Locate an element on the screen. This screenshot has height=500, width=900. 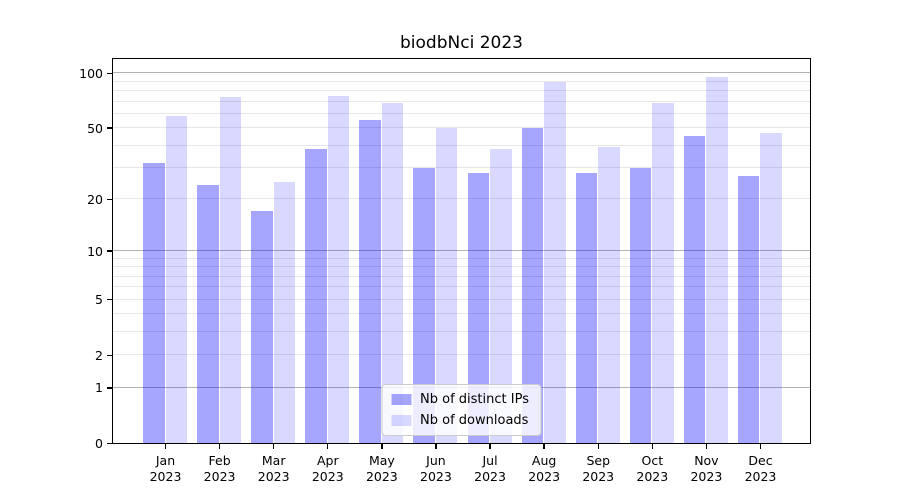
y-tick-label: 0 is located at coordinates (99, 443).